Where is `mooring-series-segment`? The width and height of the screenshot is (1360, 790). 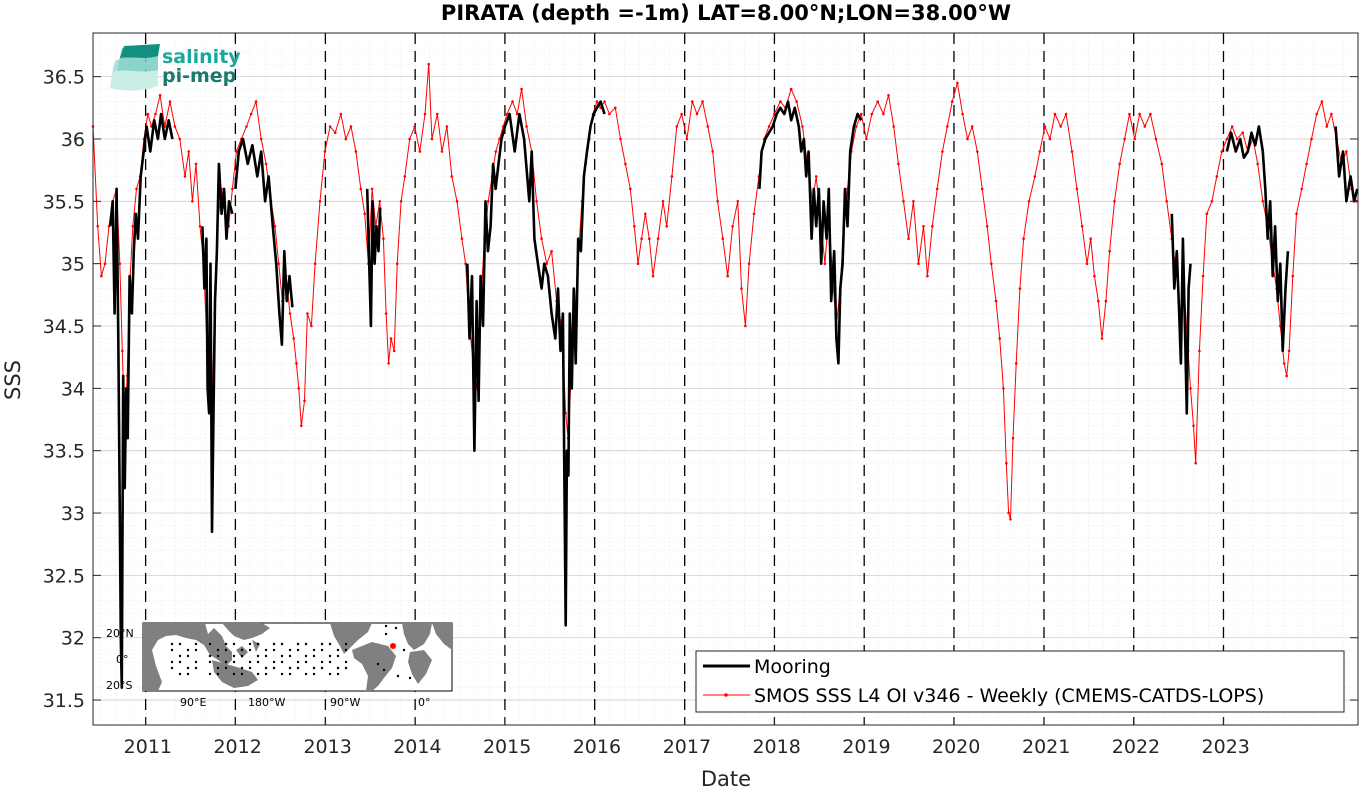 mooring-series-segment is located at coordinates (810, 232).